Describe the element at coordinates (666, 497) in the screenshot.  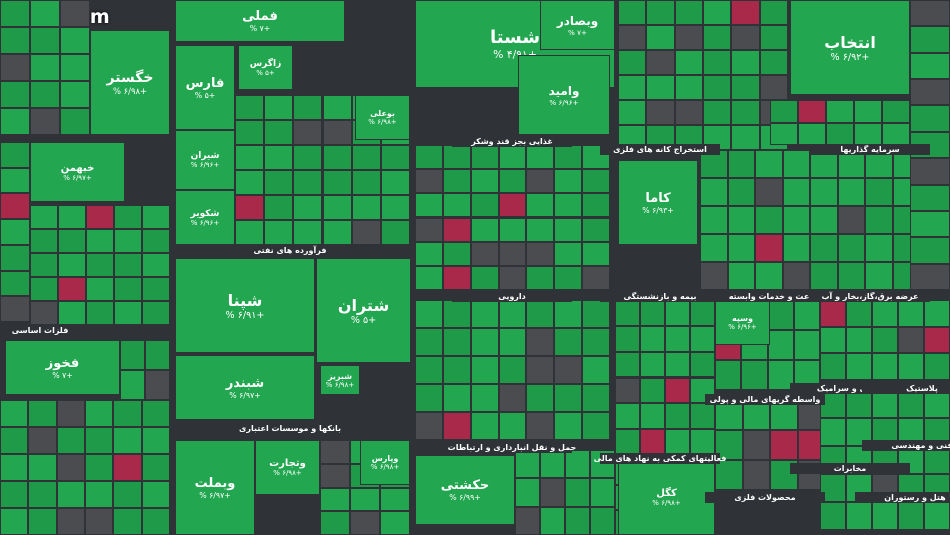
I see `tile: کگل +۶/۹۸ %` at that location.